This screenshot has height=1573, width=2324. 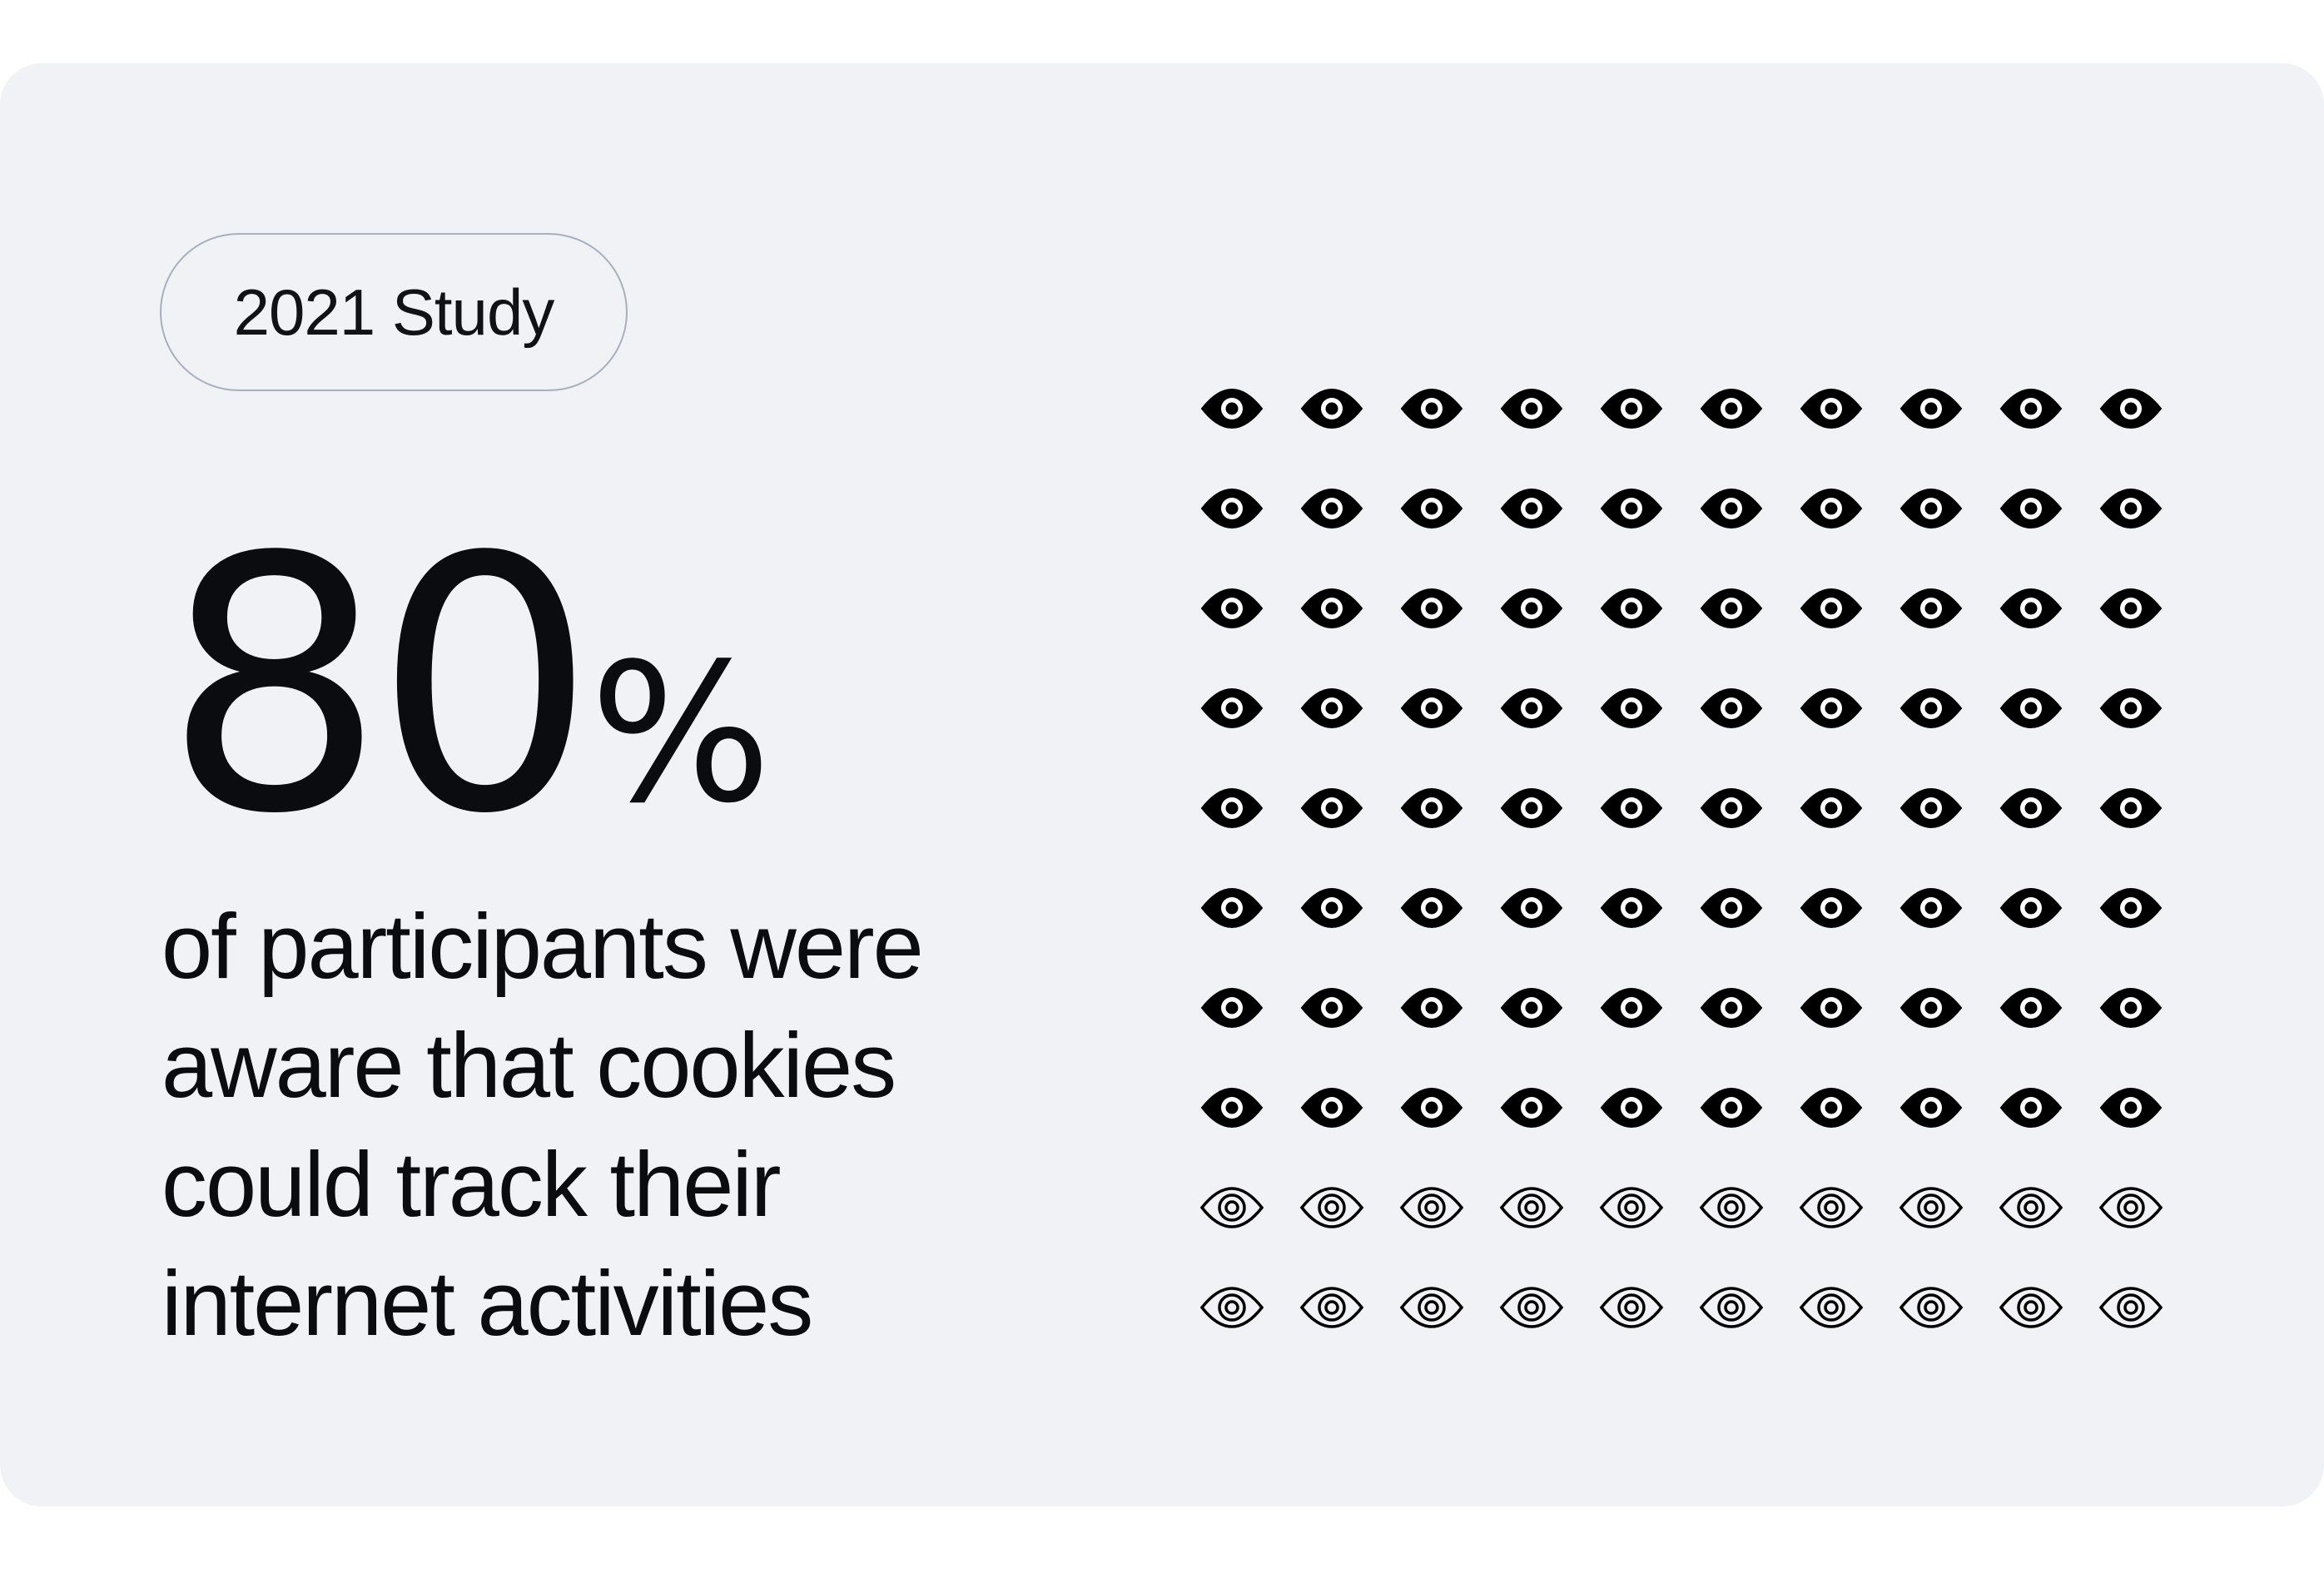 I want to click on description-line: could track their, so click(x=471, y=1185).